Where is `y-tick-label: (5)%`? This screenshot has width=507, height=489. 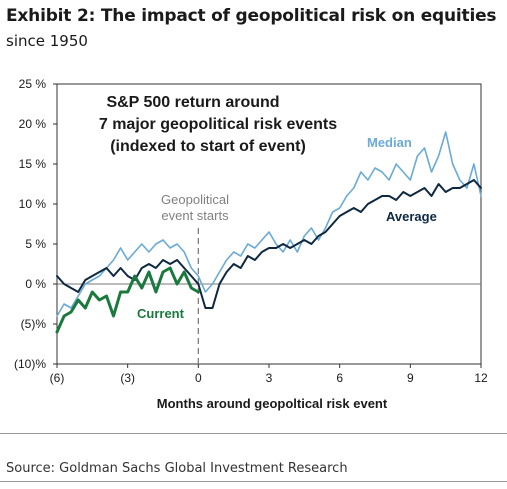 y-tick-label: (5)% is located at coordinates (34, 324).